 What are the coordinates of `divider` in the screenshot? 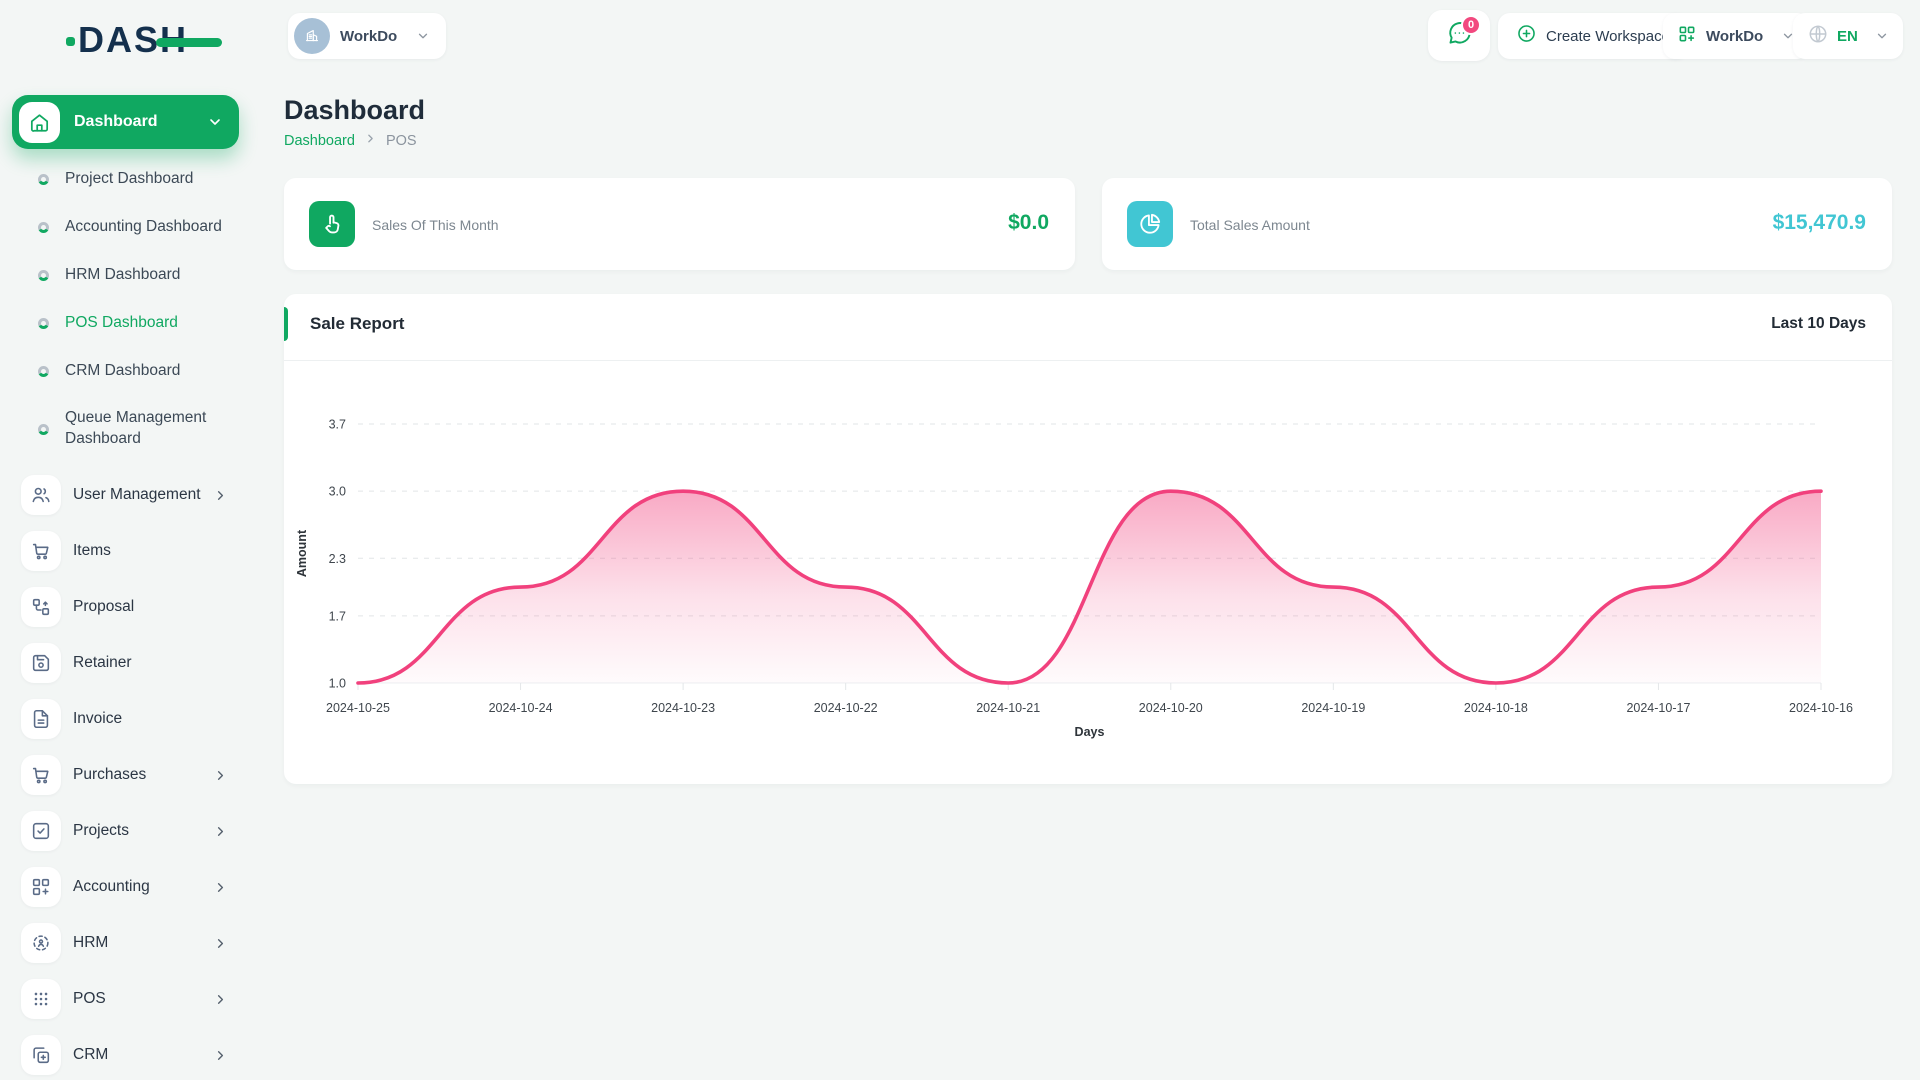 It's located at (1088, 360).